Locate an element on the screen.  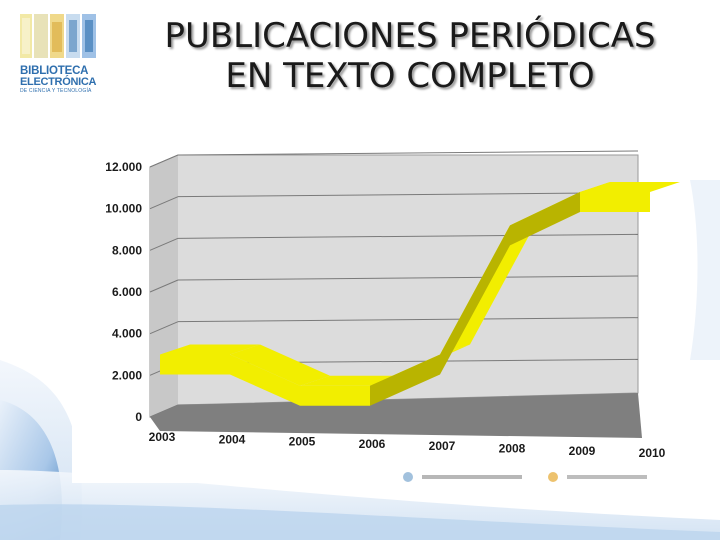
y-tick-label: 6.000 is located at coordinates (127, 292).